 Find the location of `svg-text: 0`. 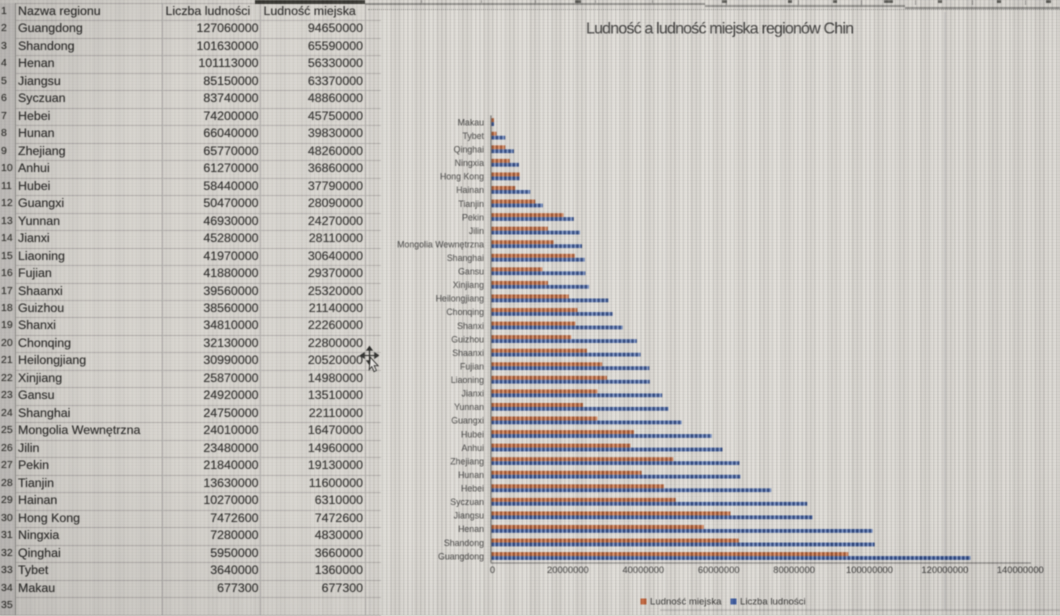

svg-text: 0 is located at coordinates (492, 569).